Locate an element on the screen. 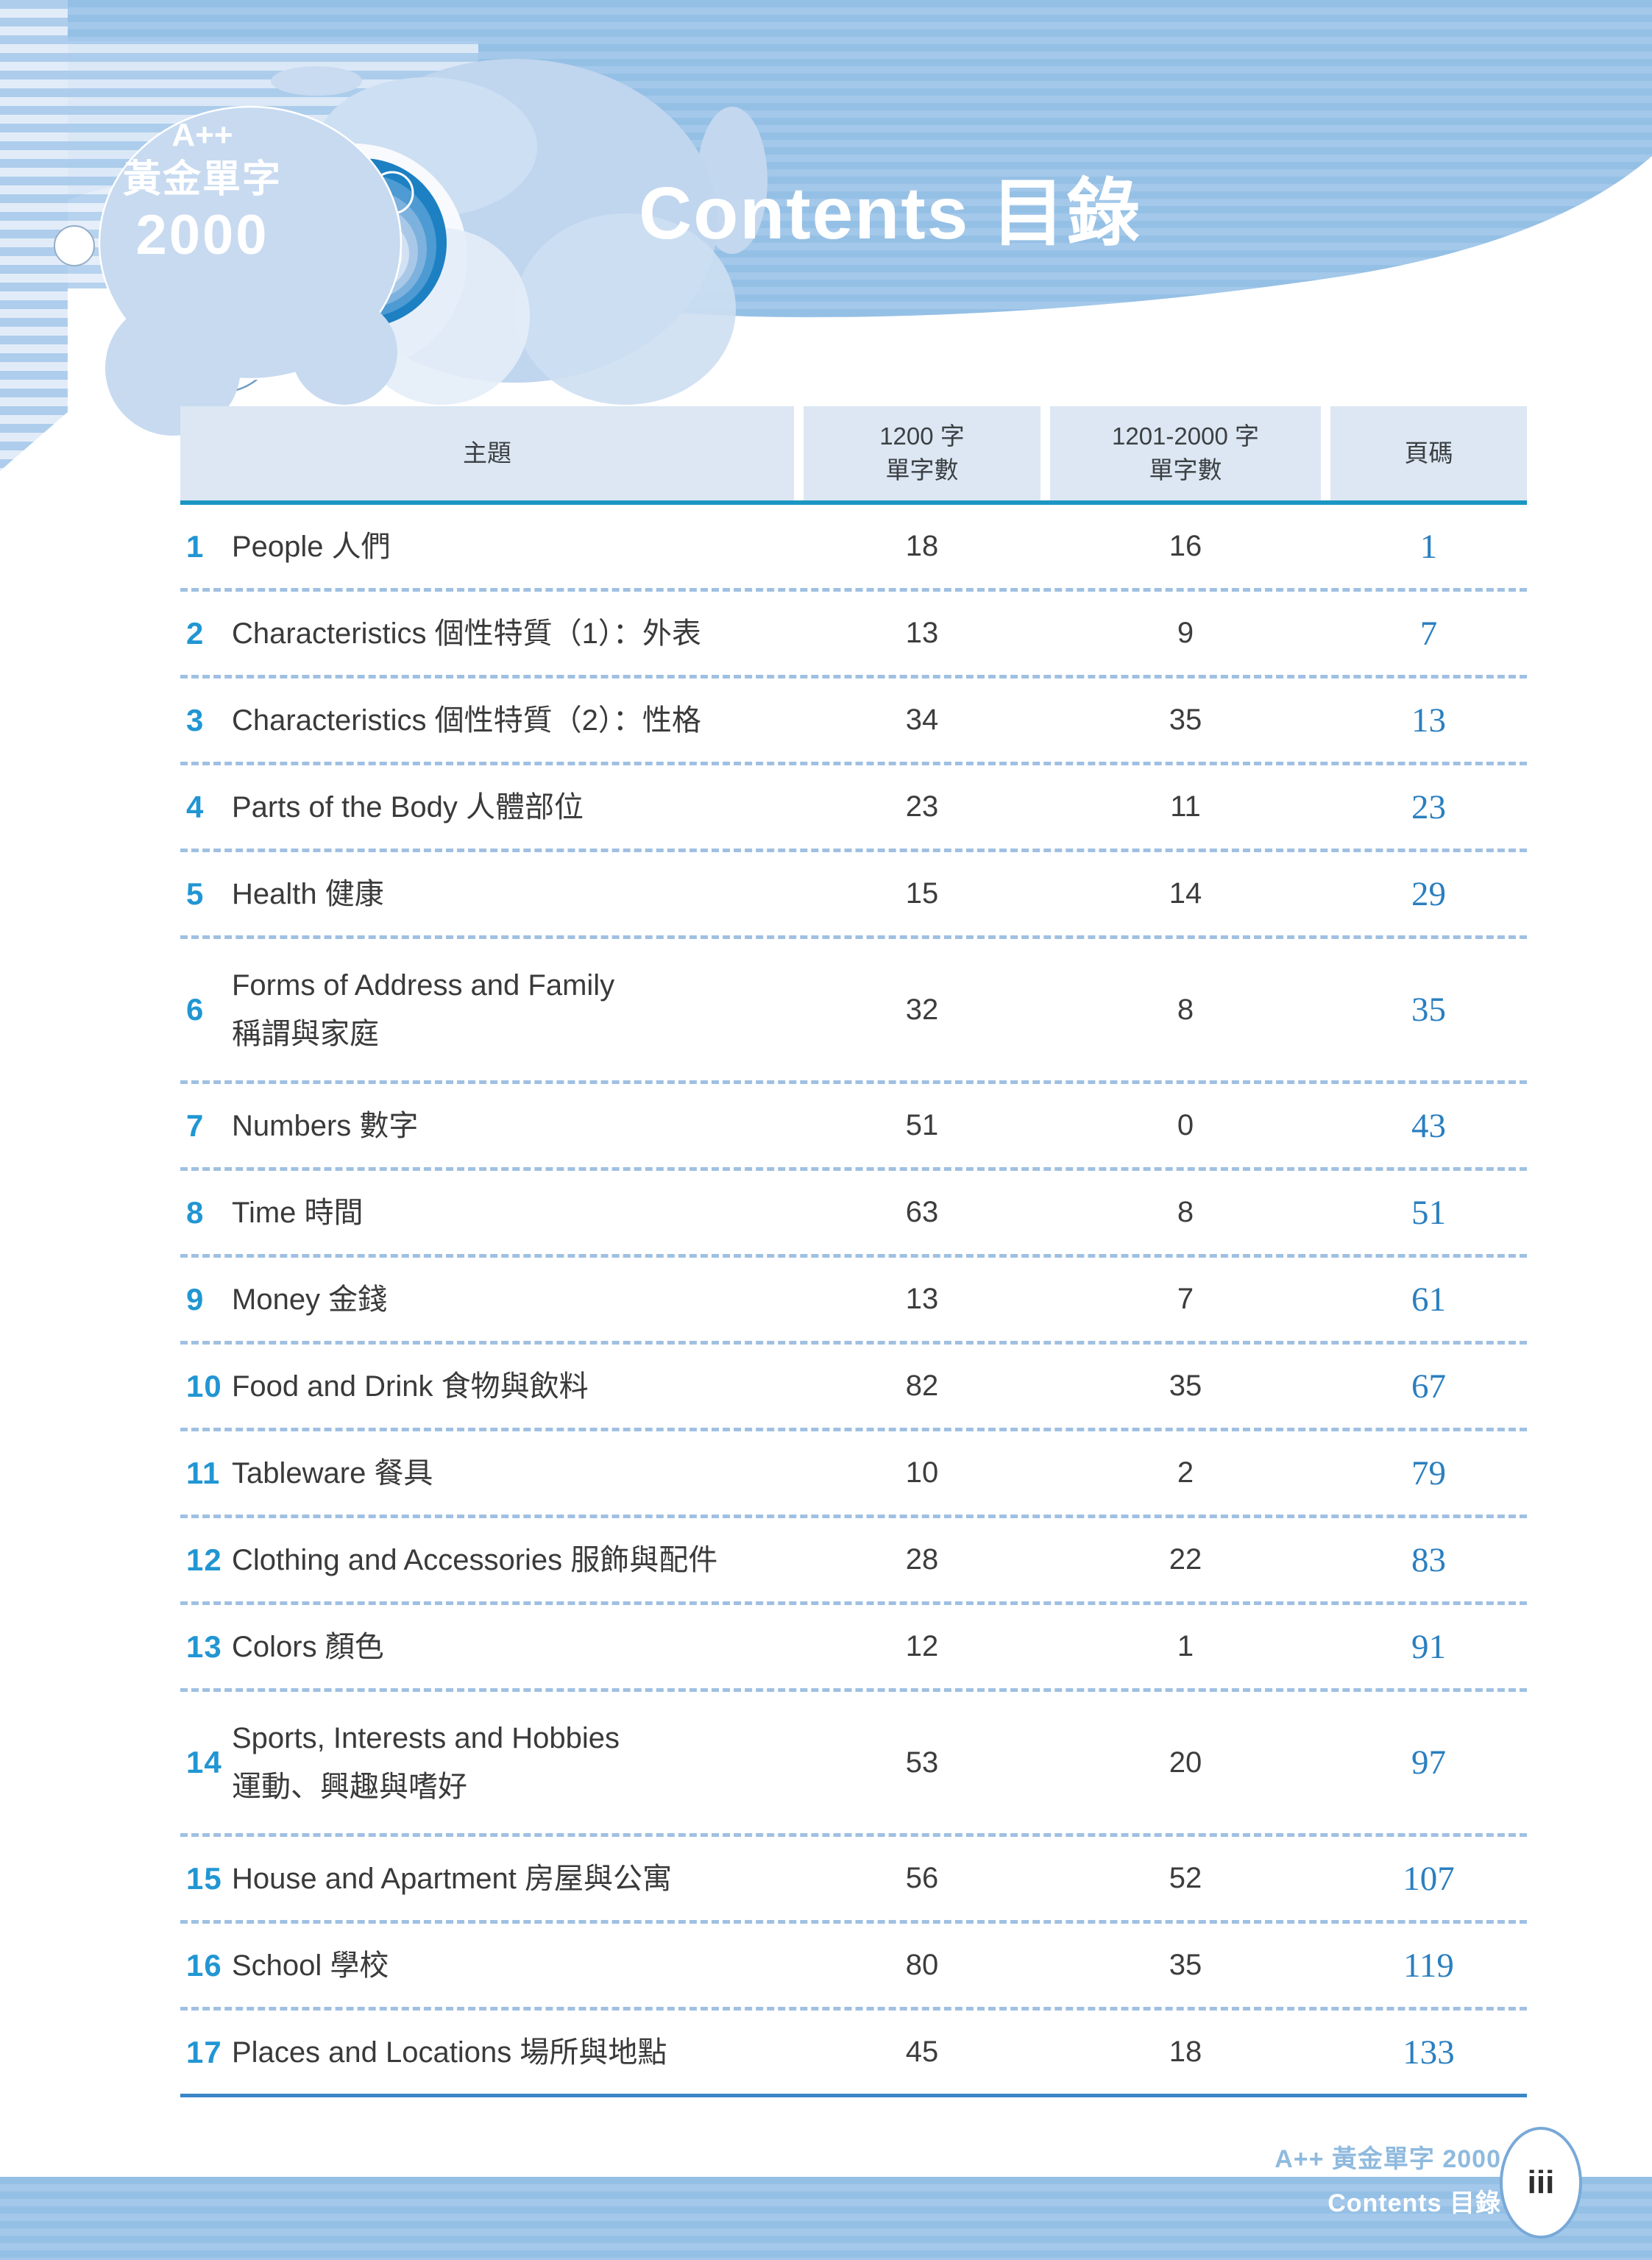  count-1200: 45 is located at coordinates (922, 2052).